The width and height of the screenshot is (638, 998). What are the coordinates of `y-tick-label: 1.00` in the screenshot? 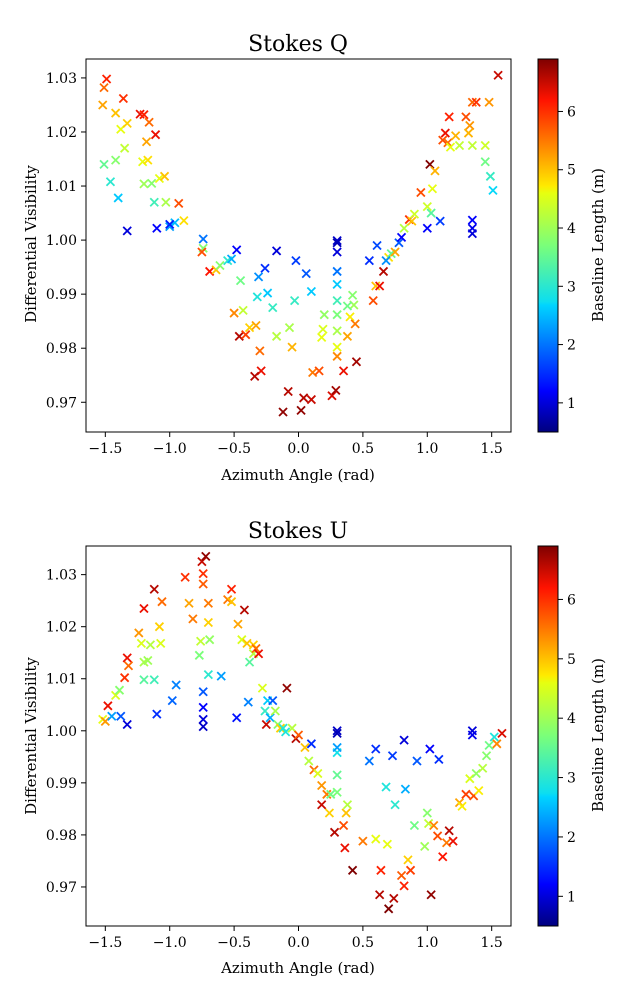 It's located at (61, 241).